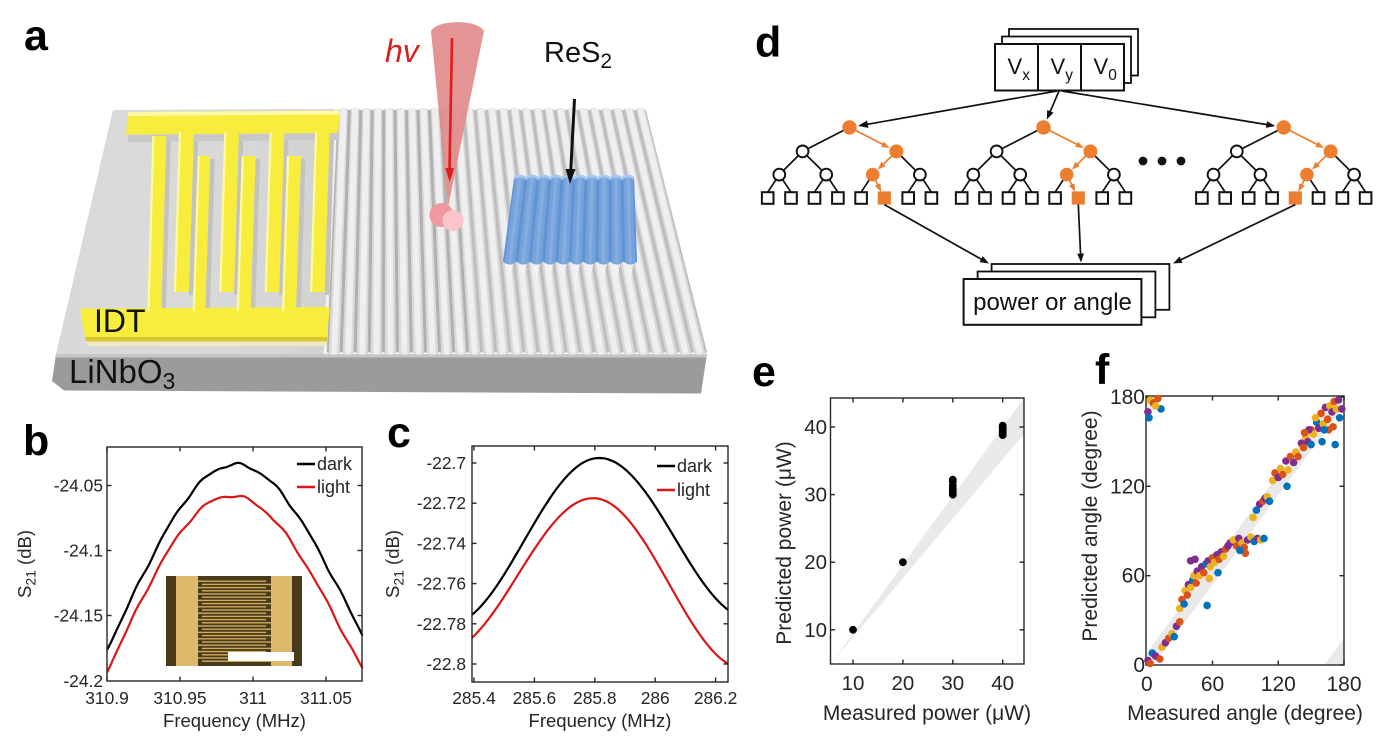 The width and height of the screenshot is (1378, 750). Describe the element at coordinates (36, 441) in the screenshot. I see `svg-text: b` at that location.